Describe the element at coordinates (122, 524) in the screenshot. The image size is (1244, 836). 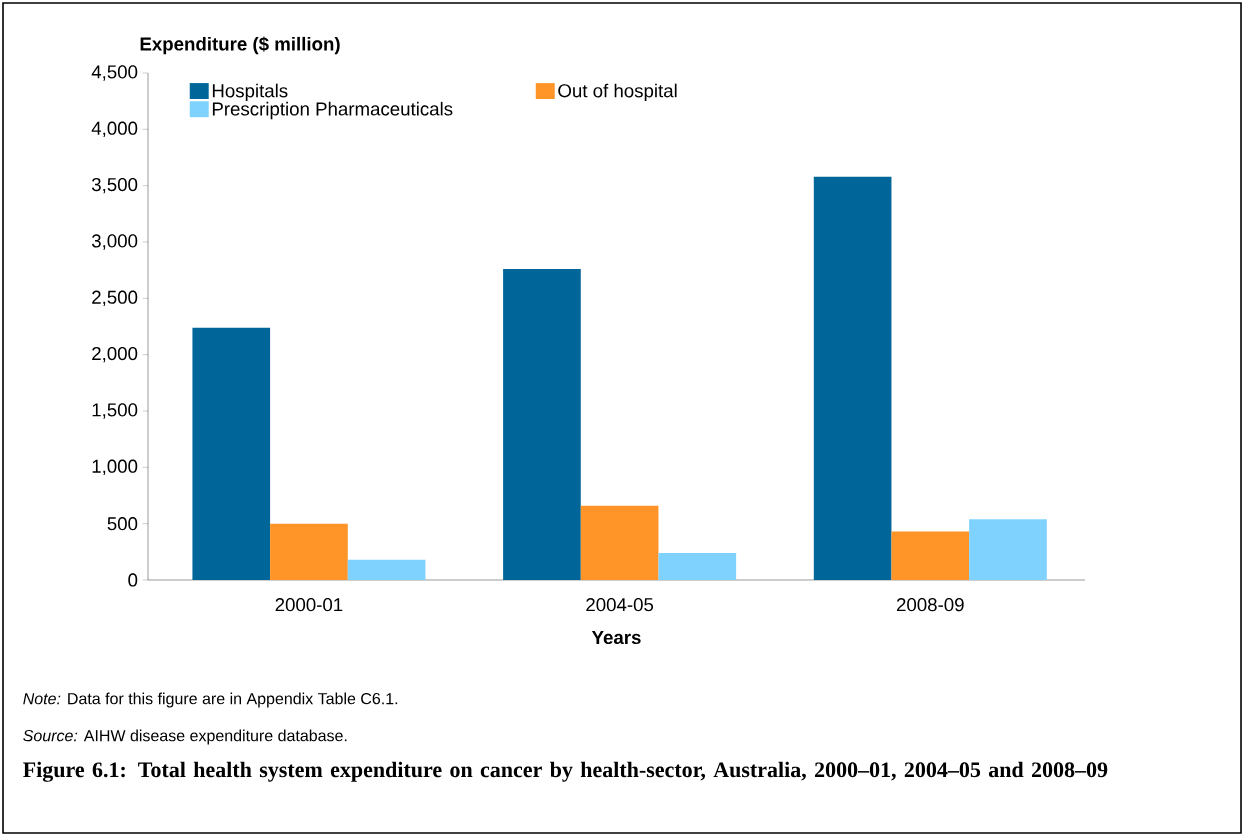
I see `y-tick-label: 500` at that location.